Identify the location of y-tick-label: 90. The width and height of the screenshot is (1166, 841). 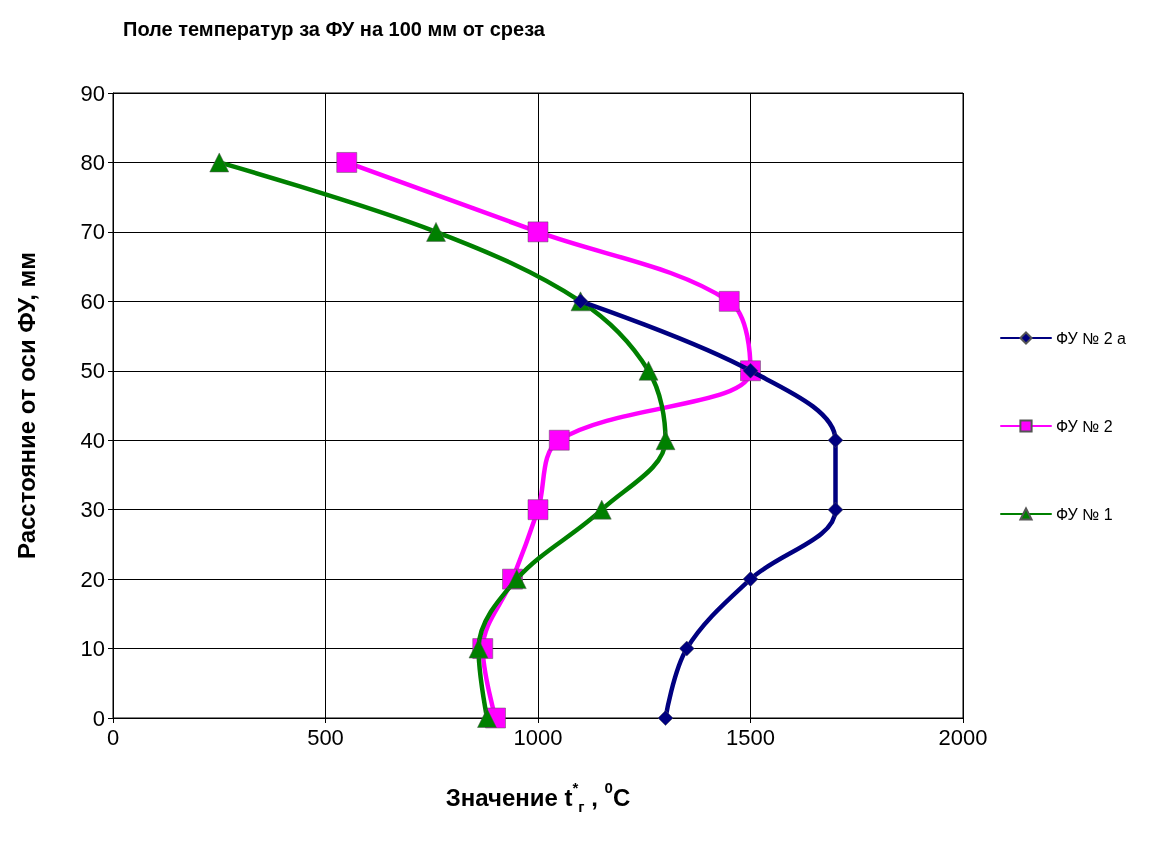
(92, 93).